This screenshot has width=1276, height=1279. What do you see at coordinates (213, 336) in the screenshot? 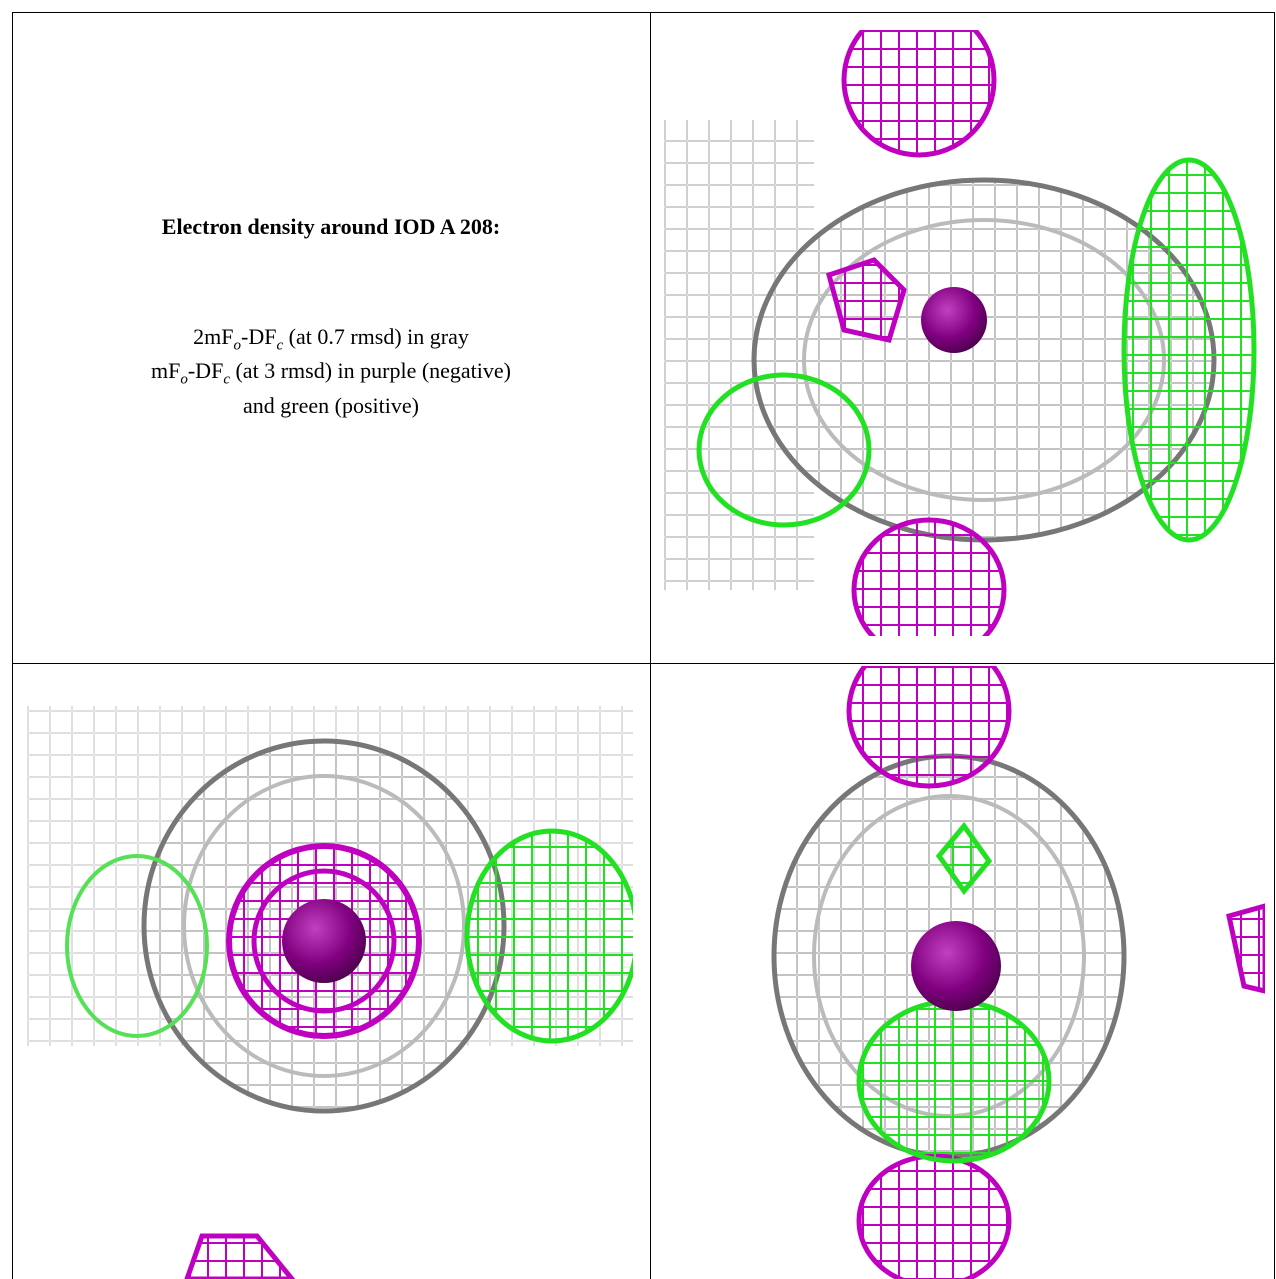
I see `text-run: 2mF` at bounding box center [213, 336].